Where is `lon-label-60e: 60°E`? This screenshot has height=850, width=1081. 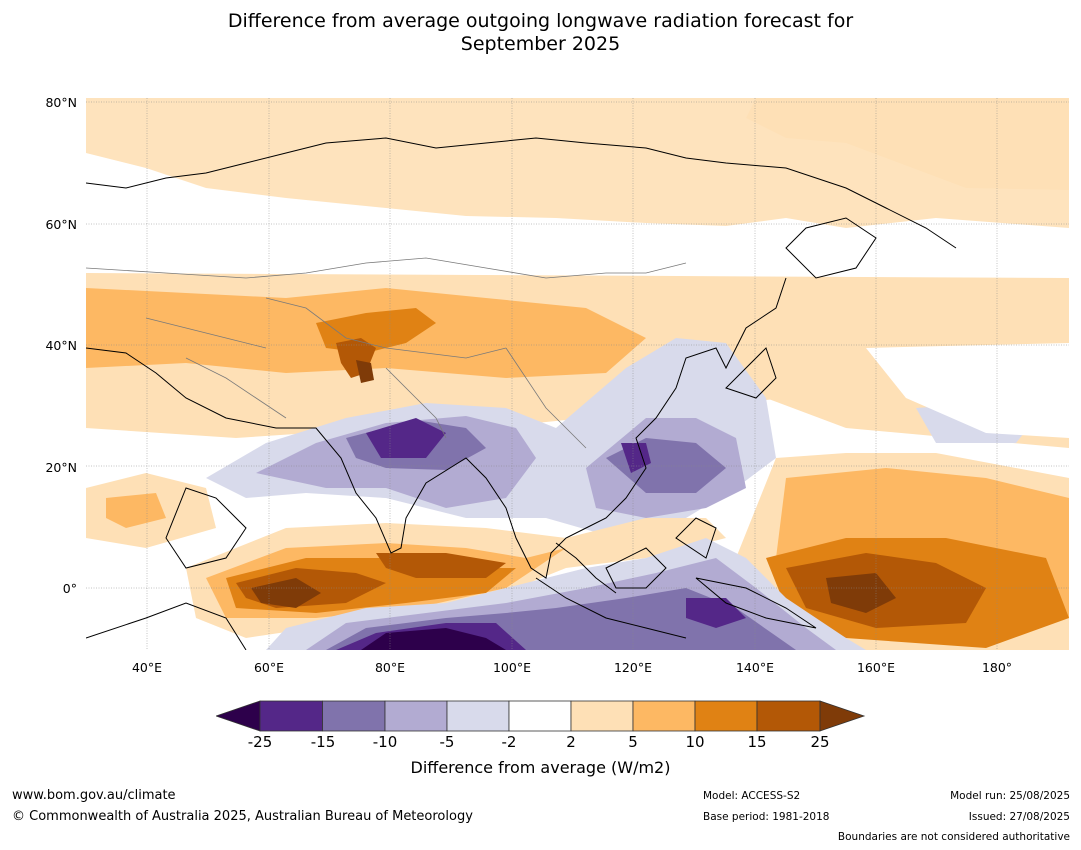
lon-label-60e: 60°E is located at coordinates (269, 667).